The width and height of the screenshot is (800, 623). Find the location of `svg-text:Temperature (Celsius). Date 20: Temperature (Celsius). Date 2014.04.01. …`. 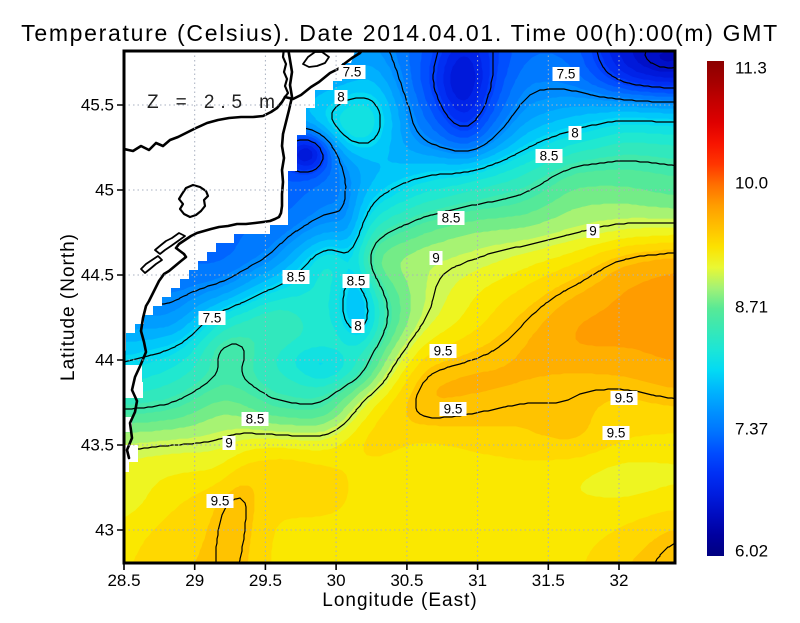

svg-text:Temperature (Celsius). Date 20: Temperature (Celsius). Date 2014.04.01. … is located at coordinates (400, 33).